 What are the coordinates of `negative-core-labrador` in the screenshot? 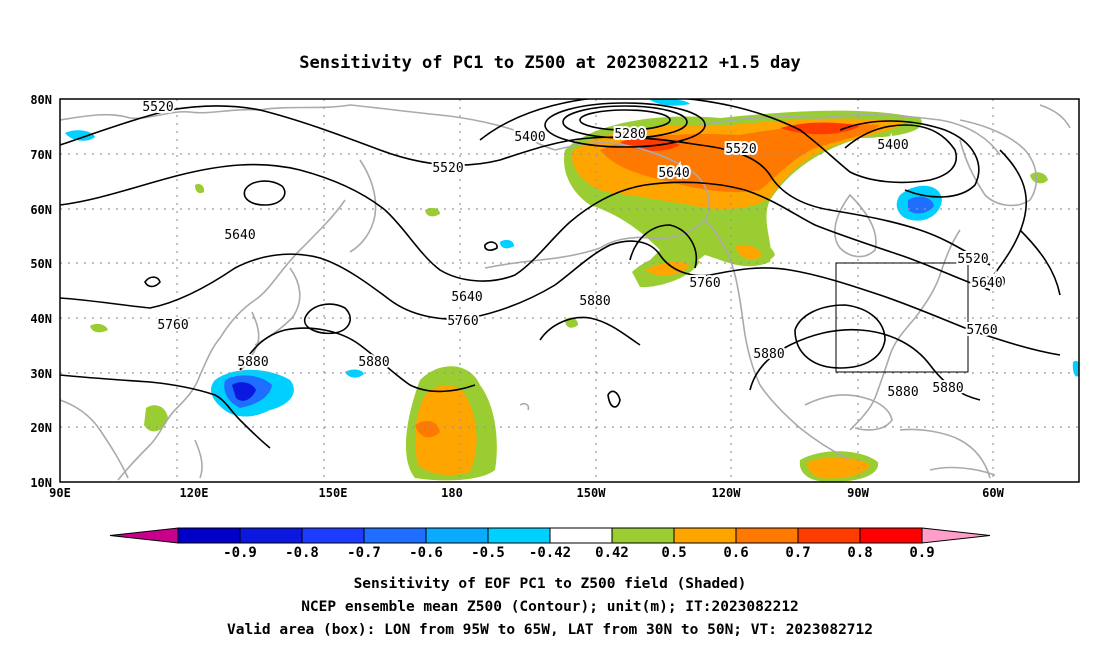 It's located at (921, 205).